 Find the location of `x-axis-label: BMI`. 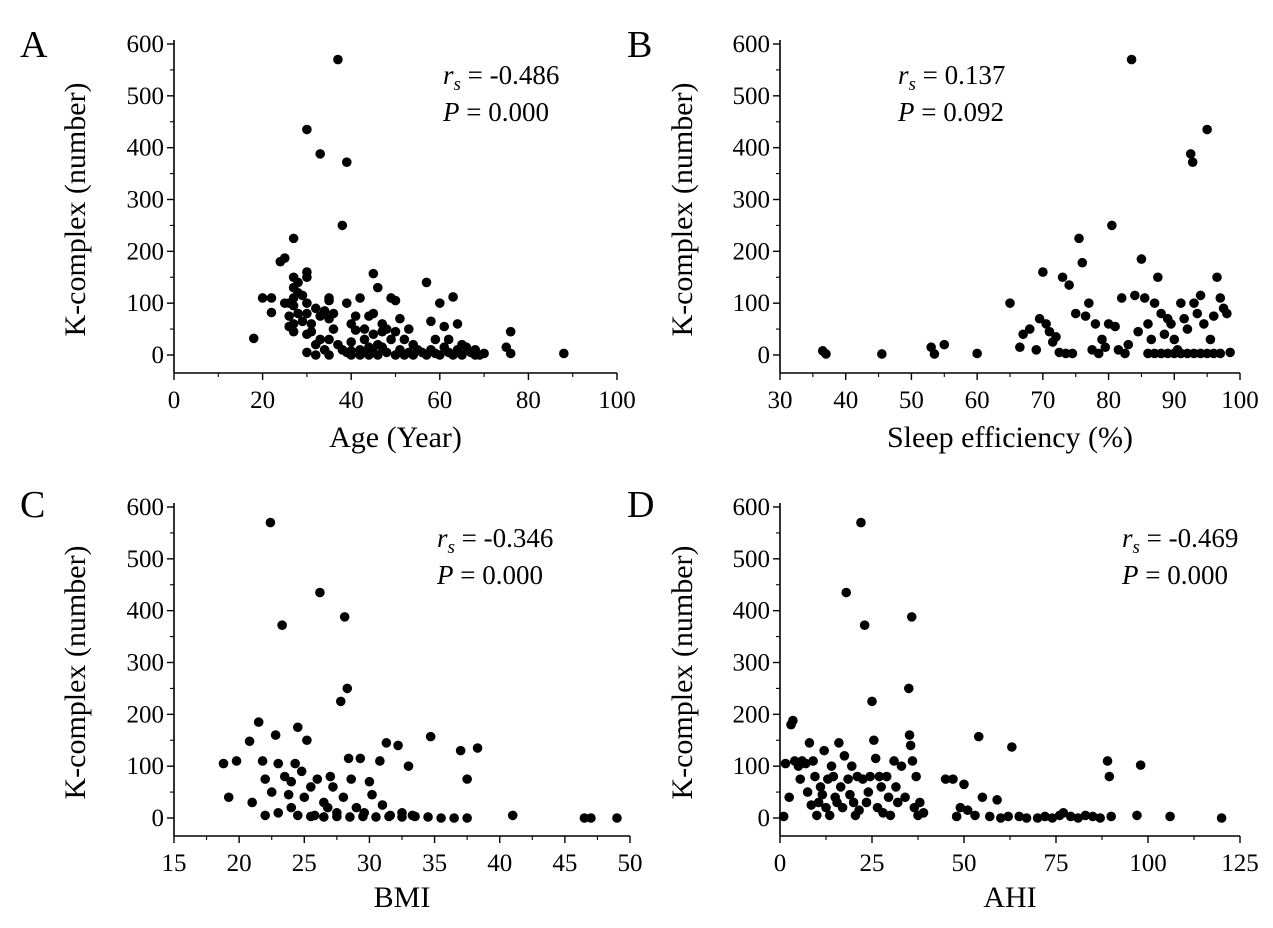

x-axis-label: BMI is located at coordinates (402, 897).